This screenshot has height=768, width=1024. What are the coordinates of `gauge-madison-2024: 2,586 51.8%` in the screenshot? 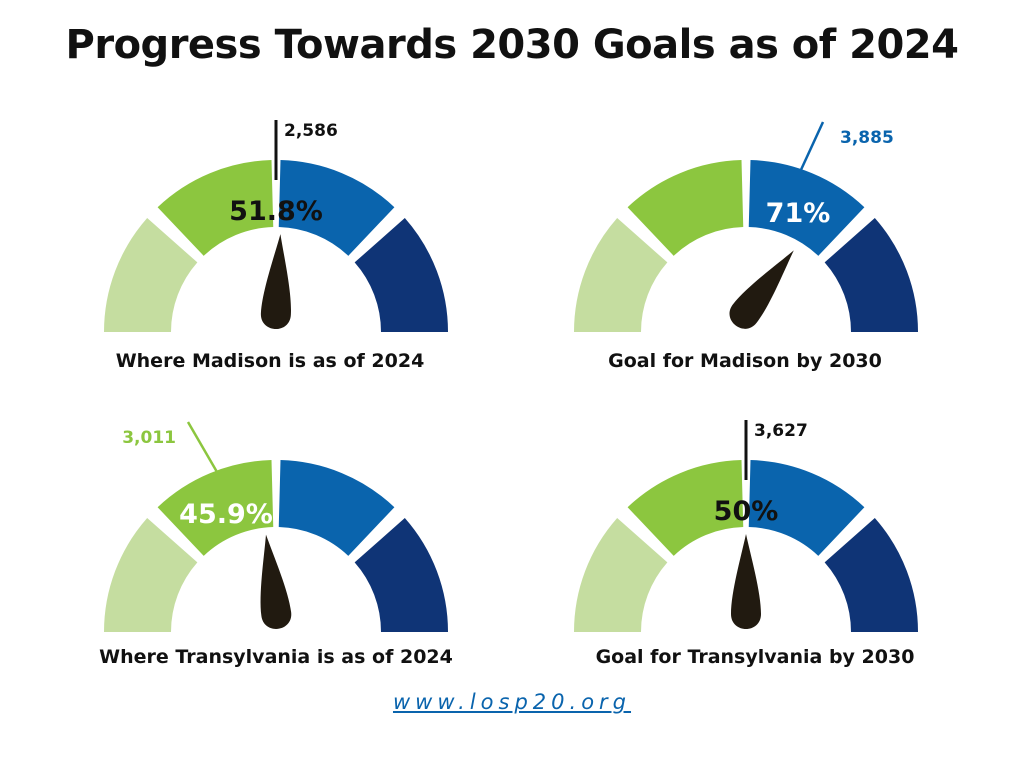 It's located at (278, 250).